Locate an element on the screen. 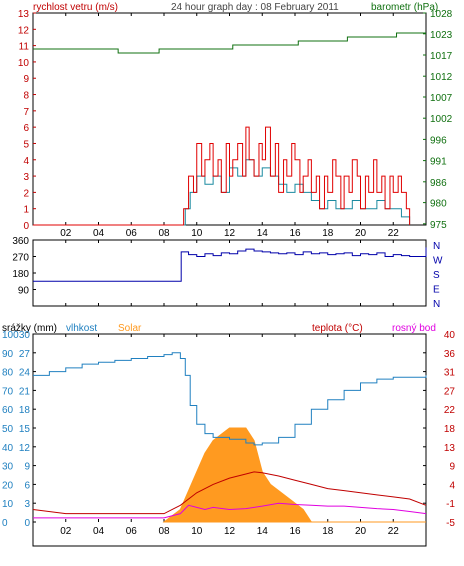  humidity-tick-label: 20 is located at coordinates (8, 485).